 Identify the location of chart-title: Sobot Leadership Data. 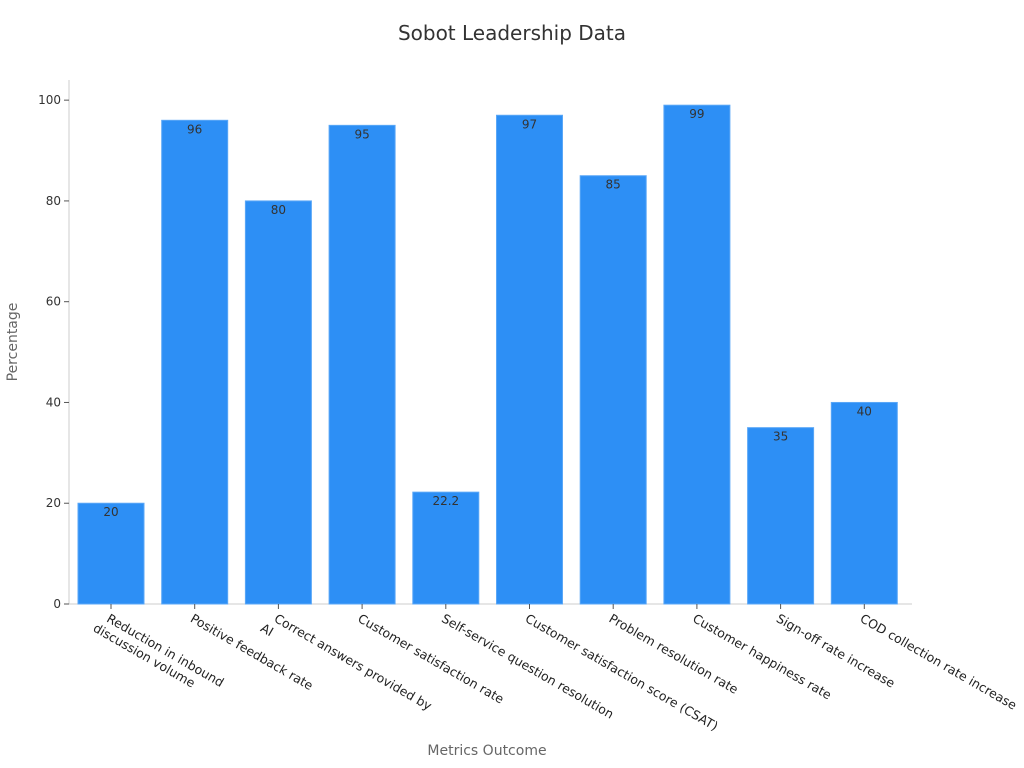
(512, 33).